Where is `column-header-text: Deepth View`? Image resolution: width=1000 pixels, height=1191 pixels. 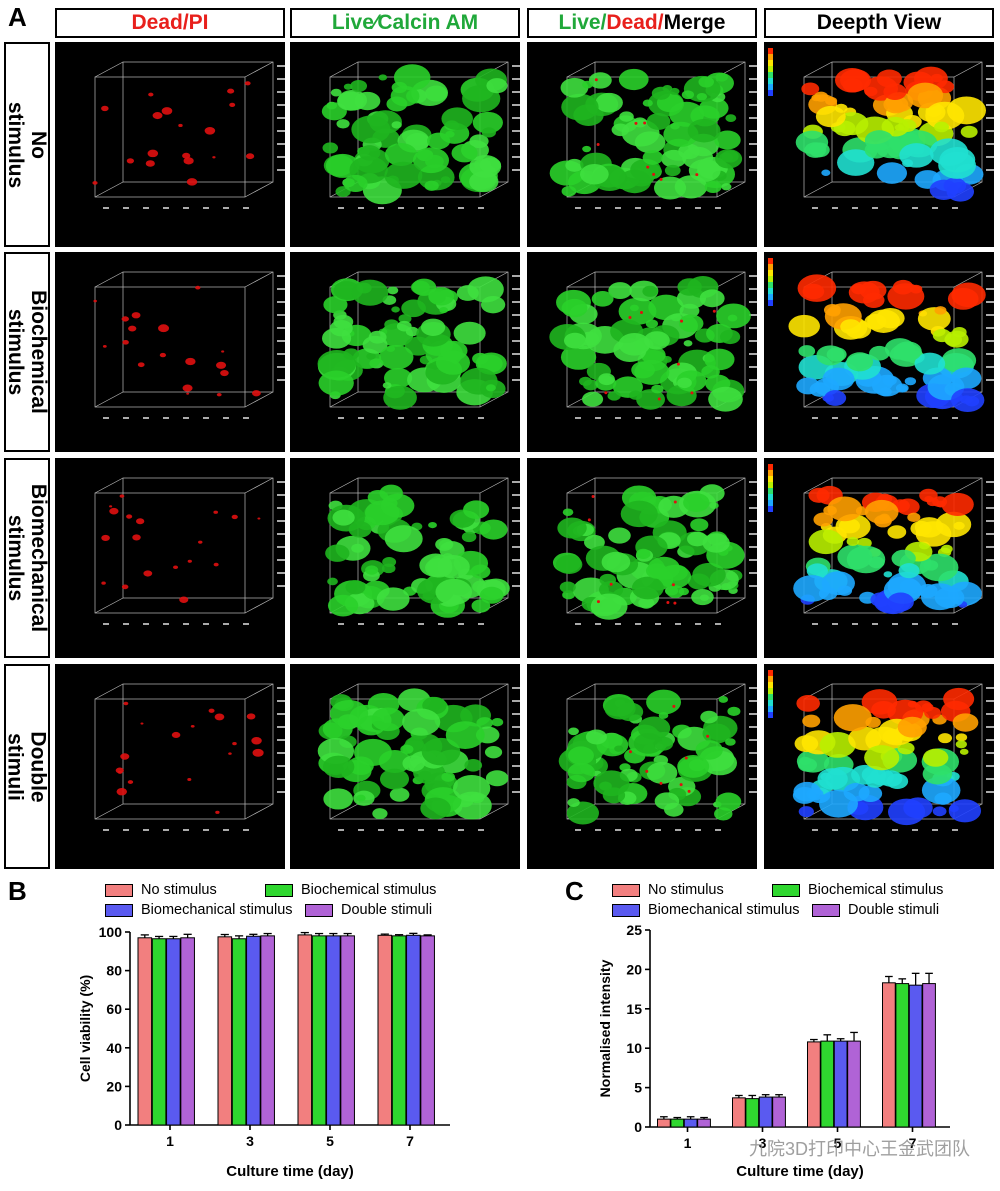
column-header-text: Deepth View is located at coordinates (879, 22).